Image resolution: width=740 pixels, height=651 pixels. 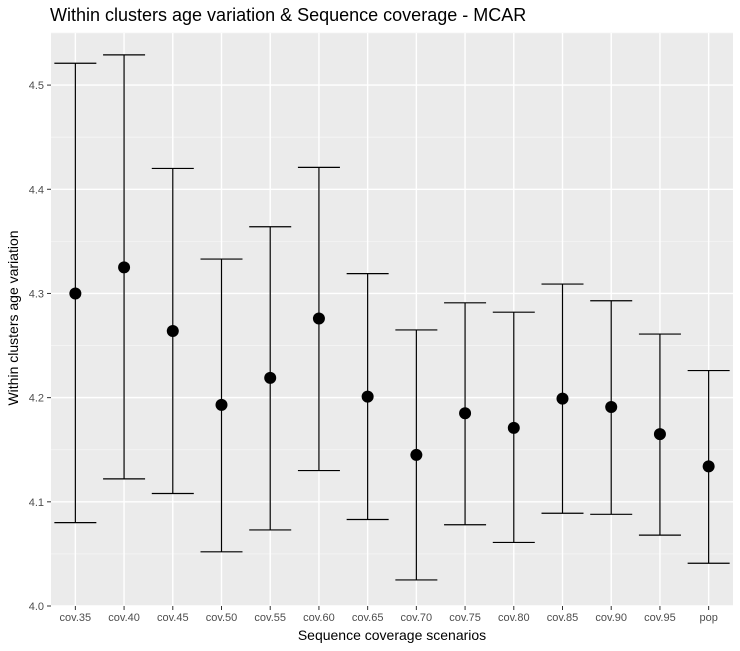 I want to click on x-tick-label: cov.65, so click(x=368, y=618).